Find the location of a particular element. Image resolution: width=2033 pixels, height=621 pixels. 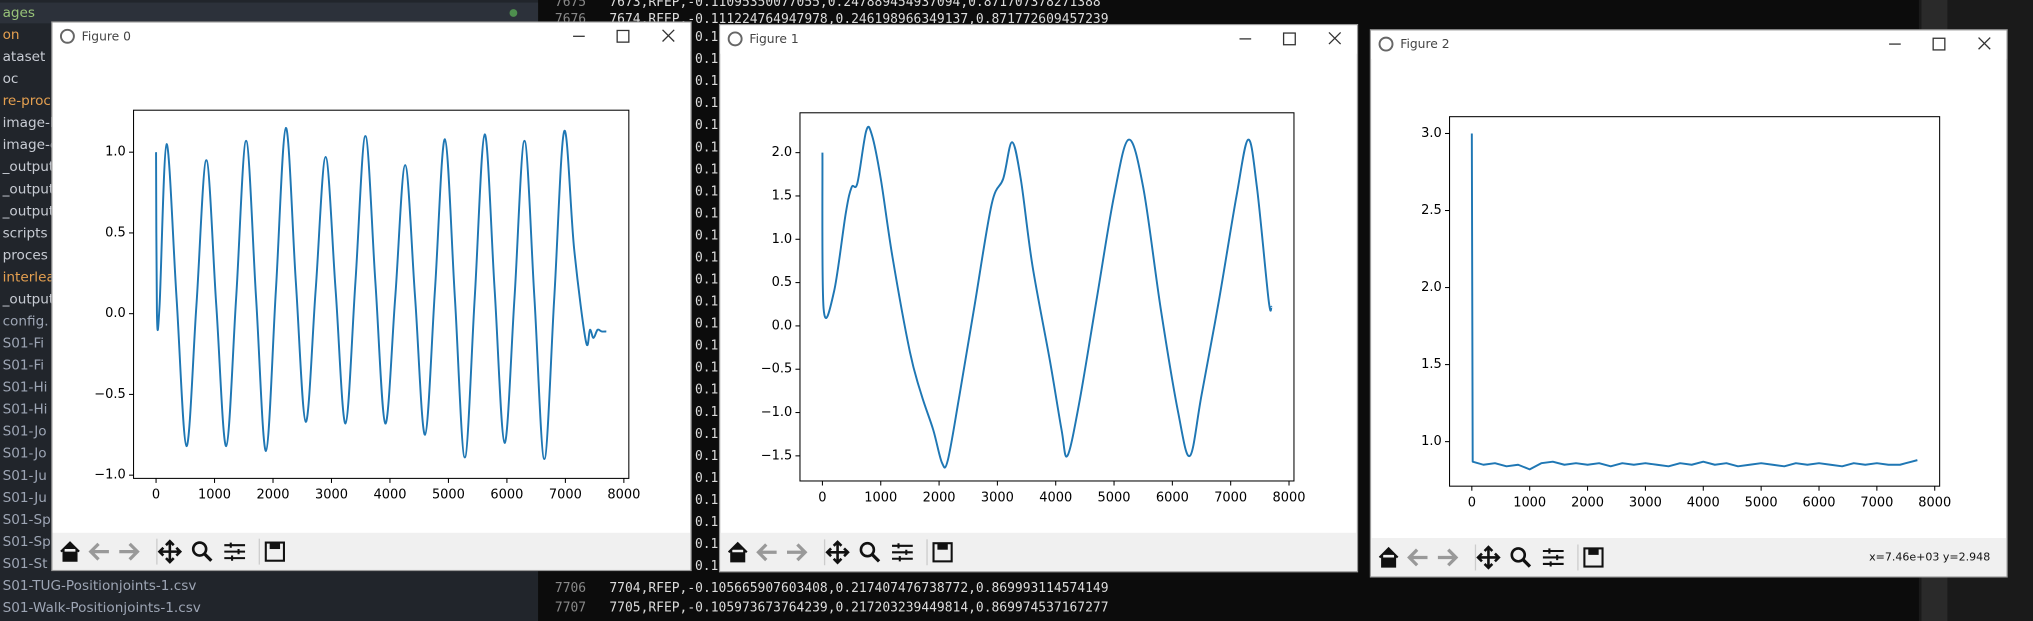

file-item: on is located at coordinates (11, 35).